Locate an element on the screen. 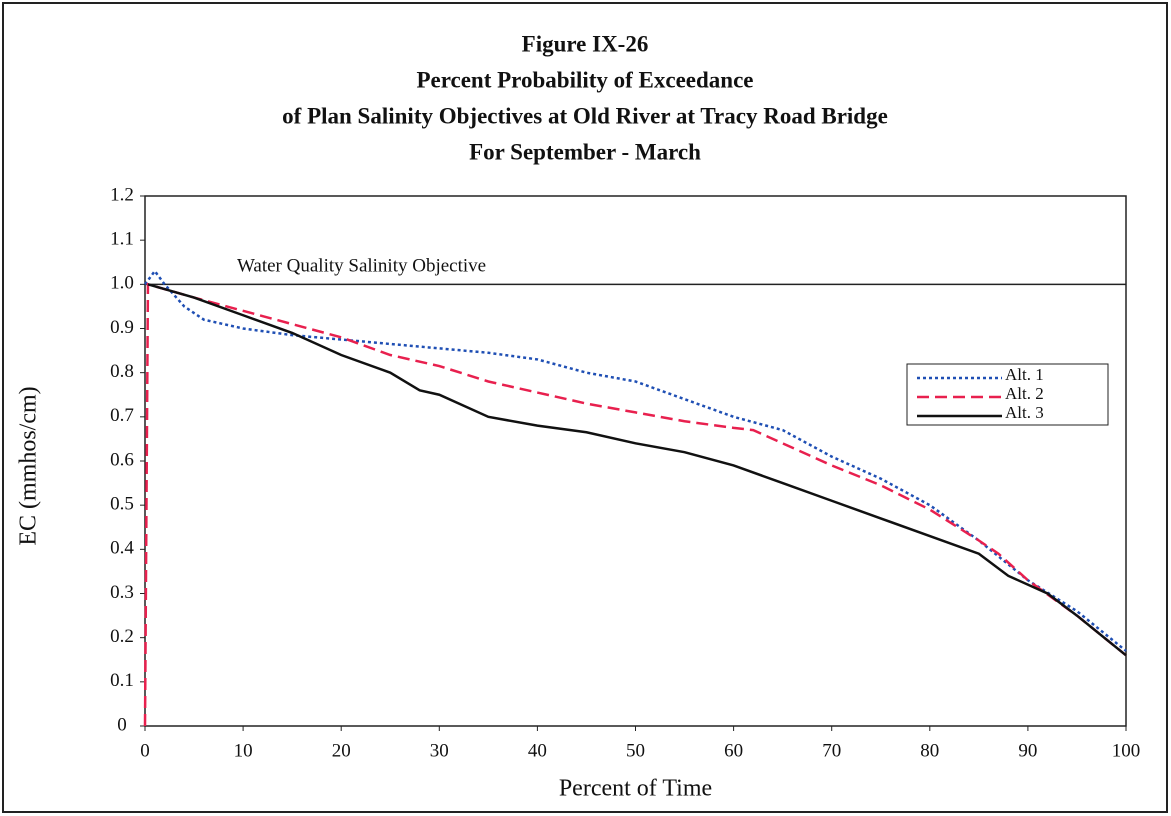  y-tick-label: 0.9 is located at coordinates (122, 327).